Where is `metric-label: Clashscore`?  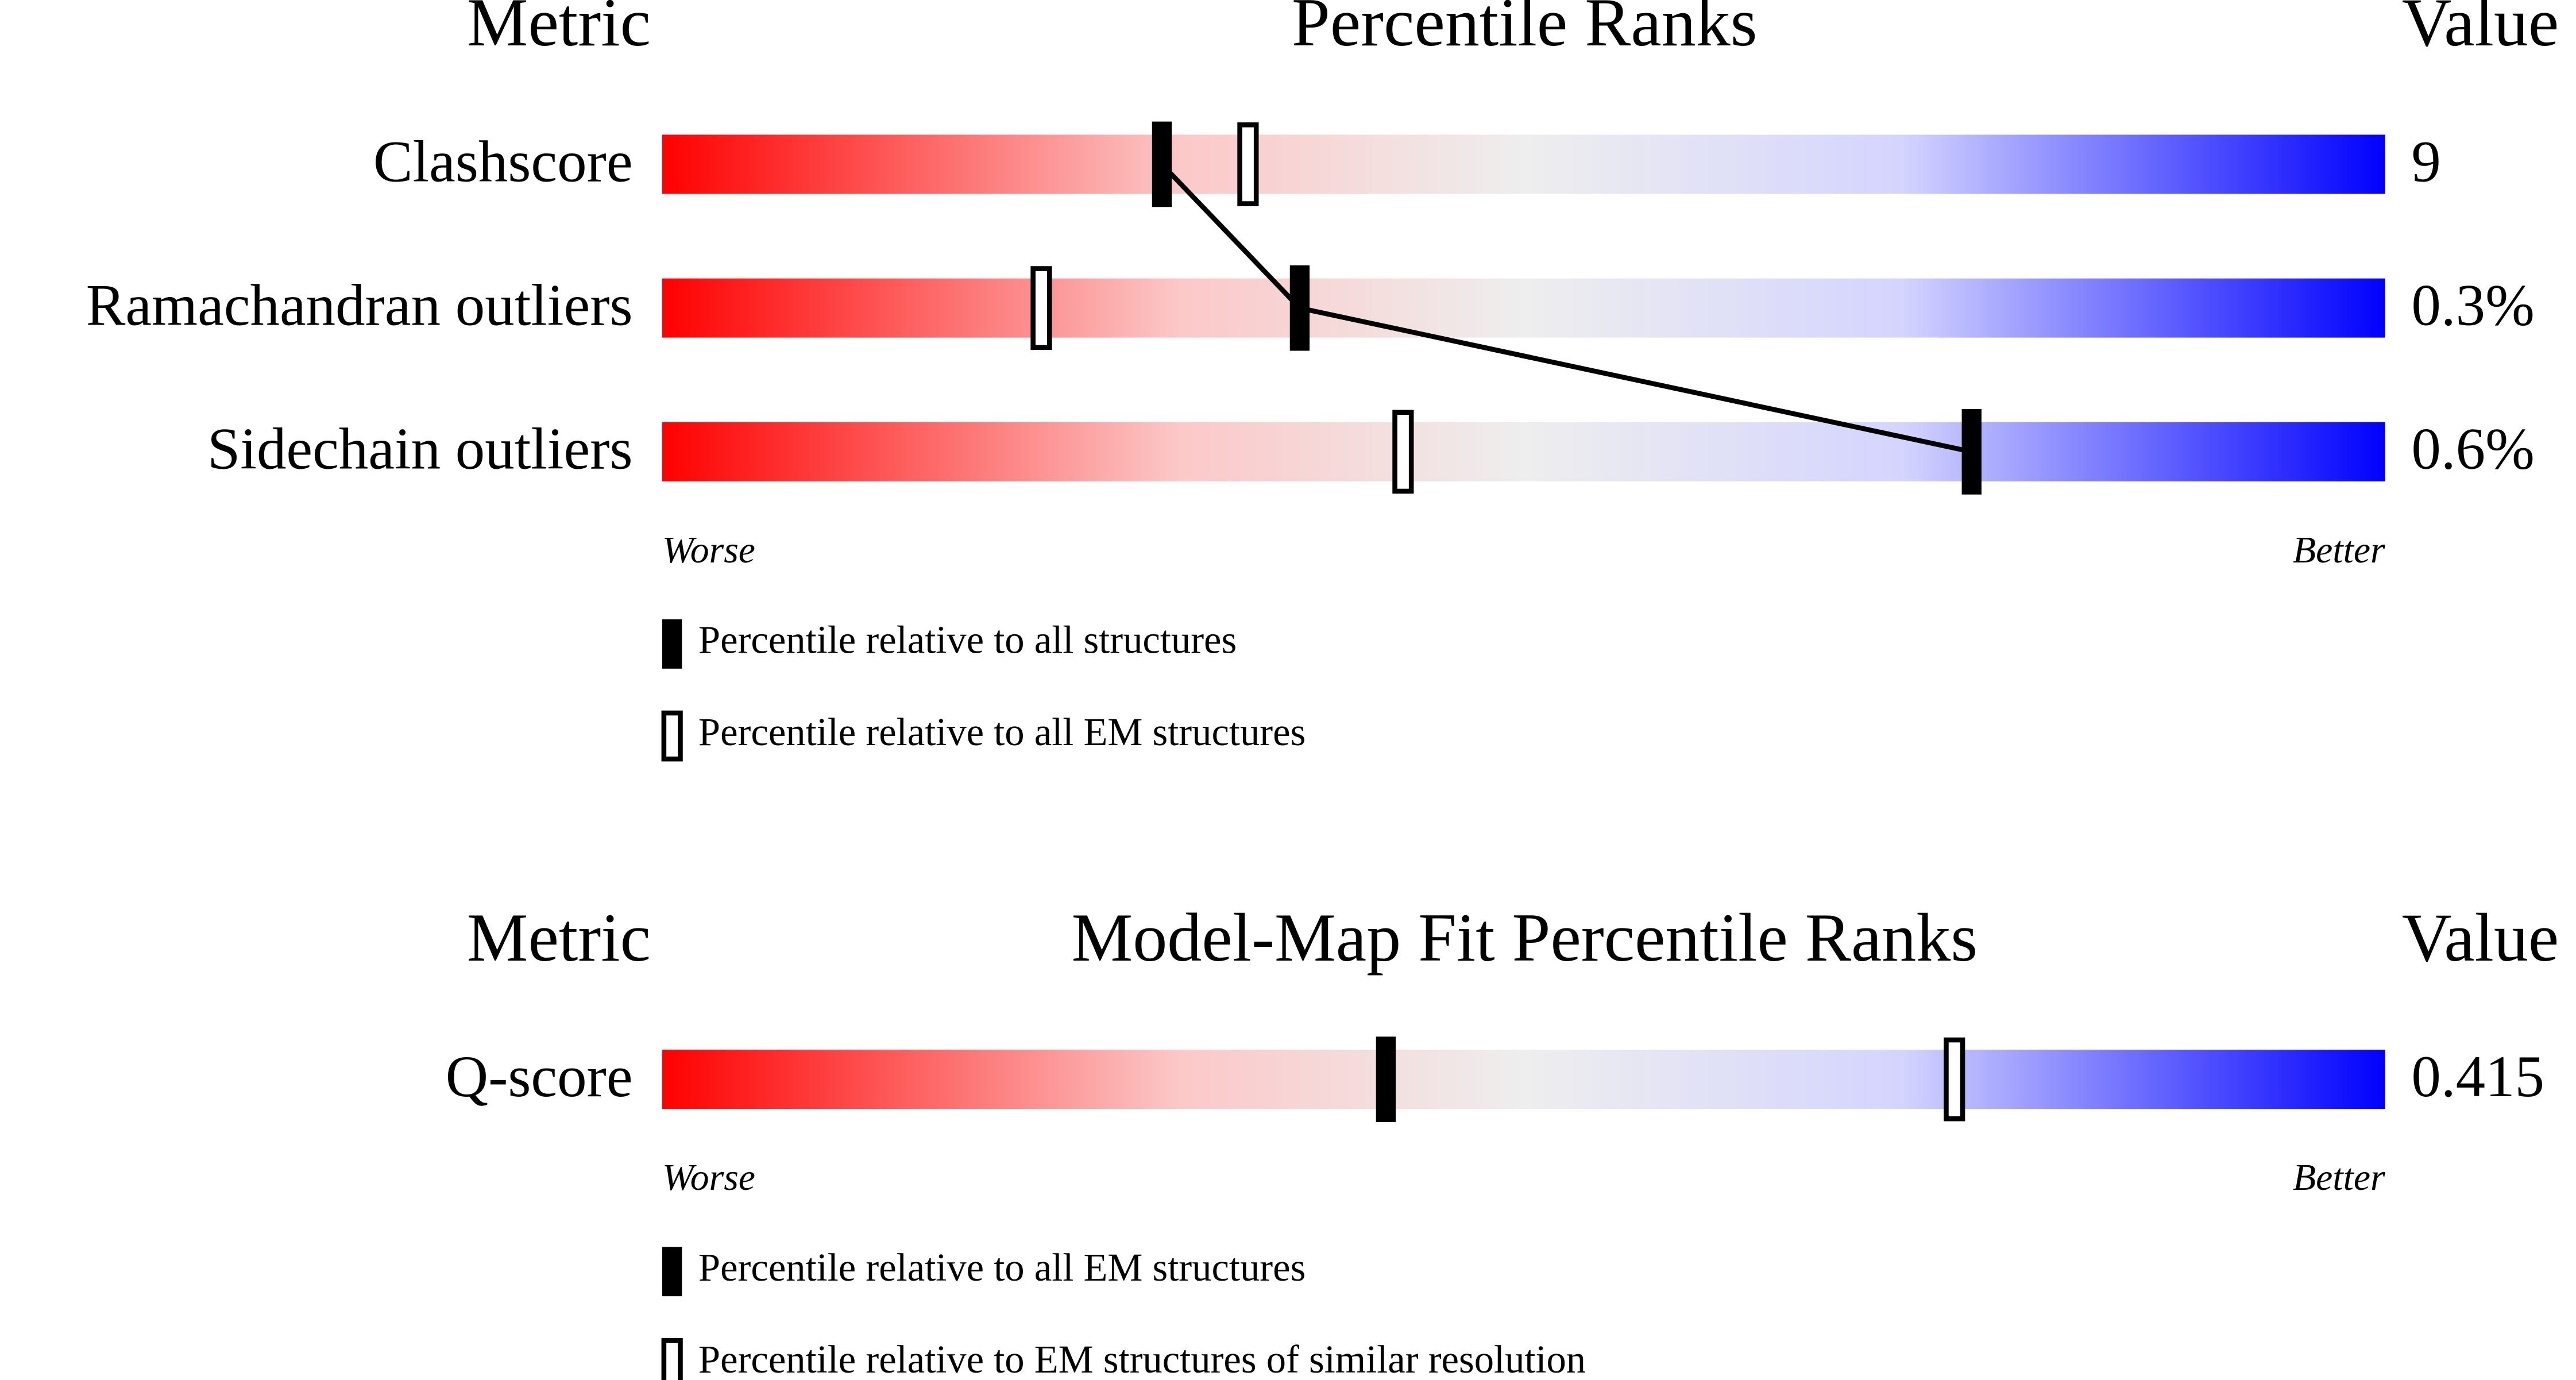
metric-label: Clashscore is located at coordinates (503, 161).